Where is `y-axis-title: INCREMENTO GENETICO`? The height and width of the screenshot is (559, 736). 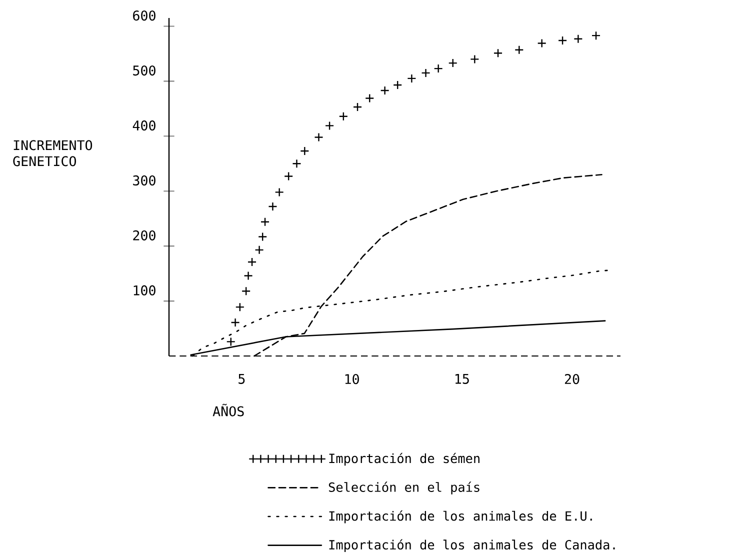
y-axis-title: INCREMENTO GENETICO is located at coordinates (52, 153).